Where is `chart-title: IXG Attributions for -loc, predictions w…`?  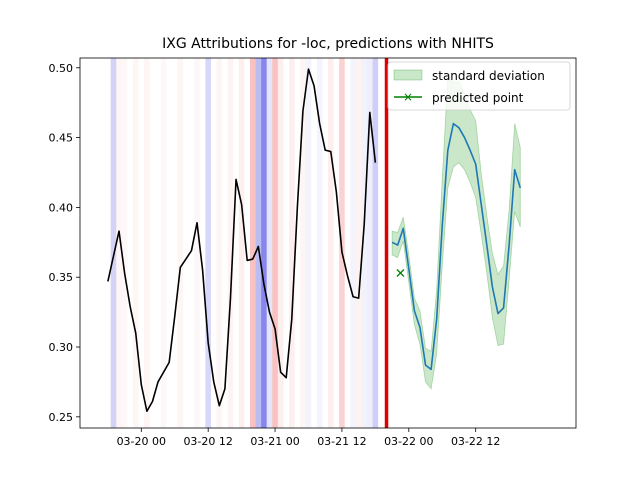 chart-title: IXG Attributions for -loc, predictions w… is located at coordinates (328, 44).